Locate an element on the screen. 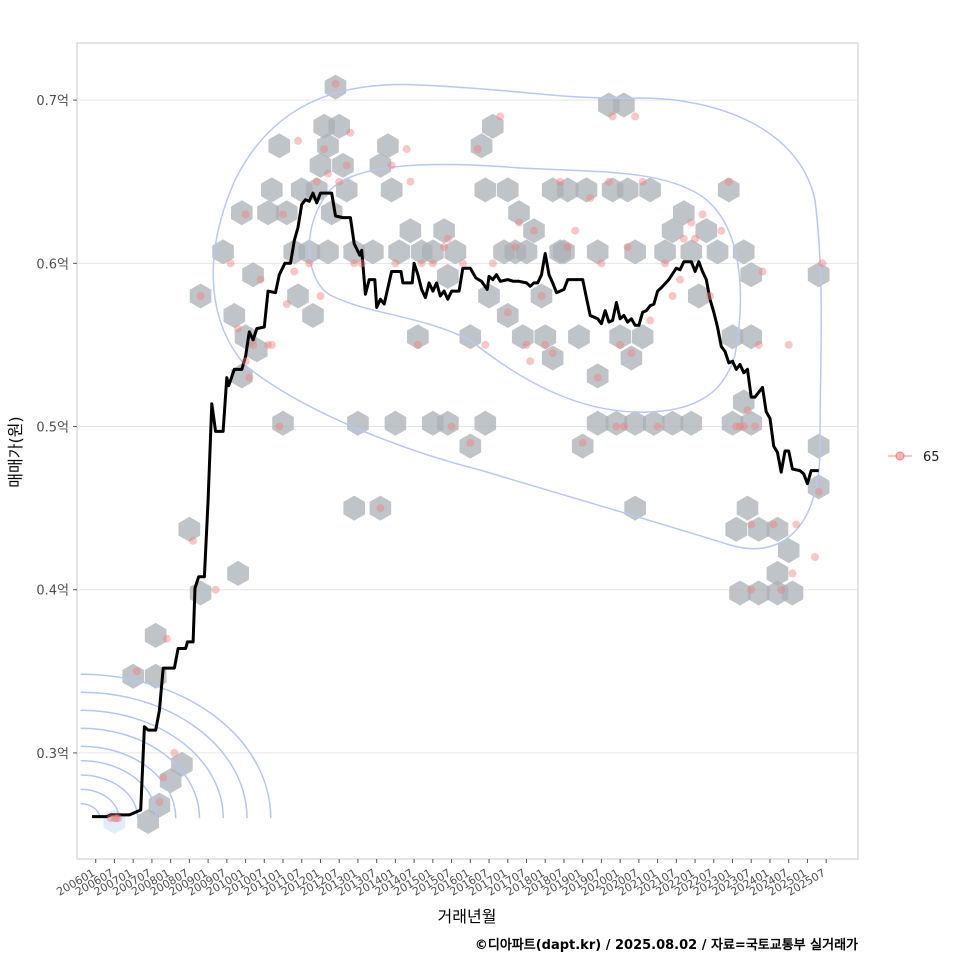 Image resolution: width=960 pixels, height=960 pixels. legend-point is located at coordinates (900, 456).